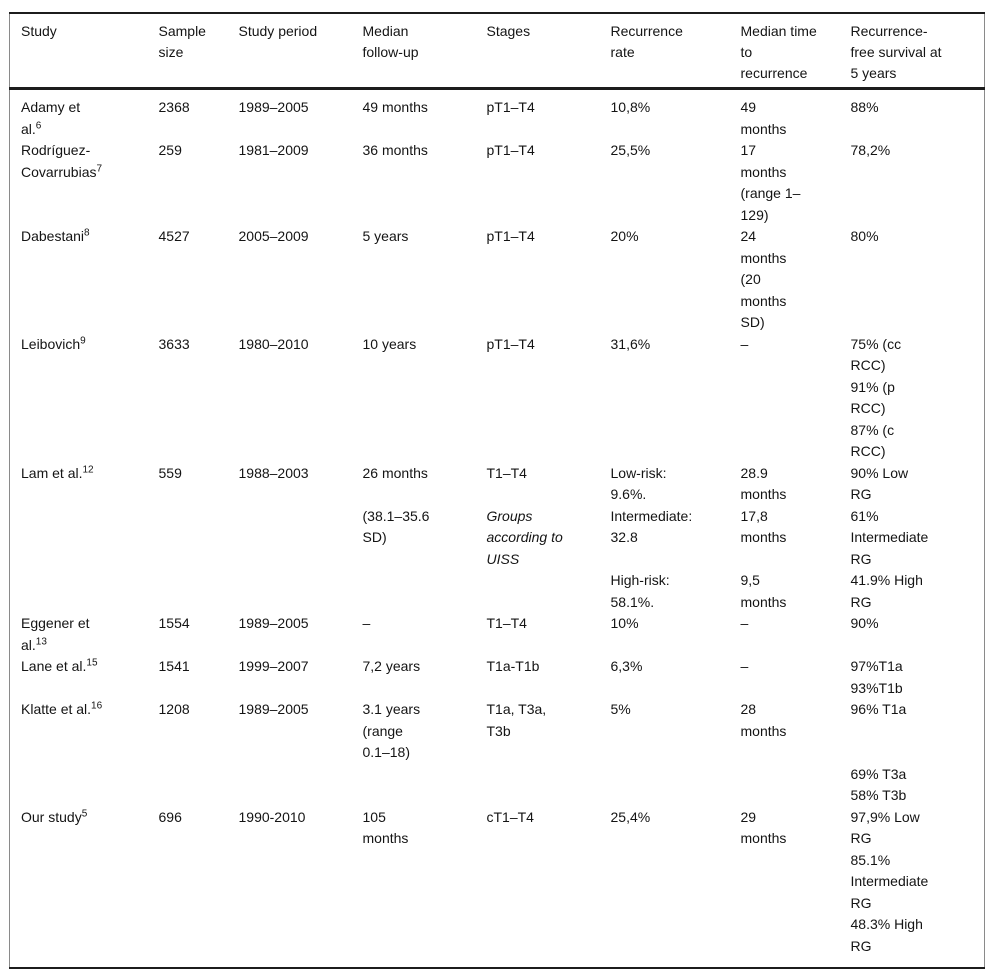  I want to click on cell-median_time_to_recurrence: 9,5 months, so click(796, 591).